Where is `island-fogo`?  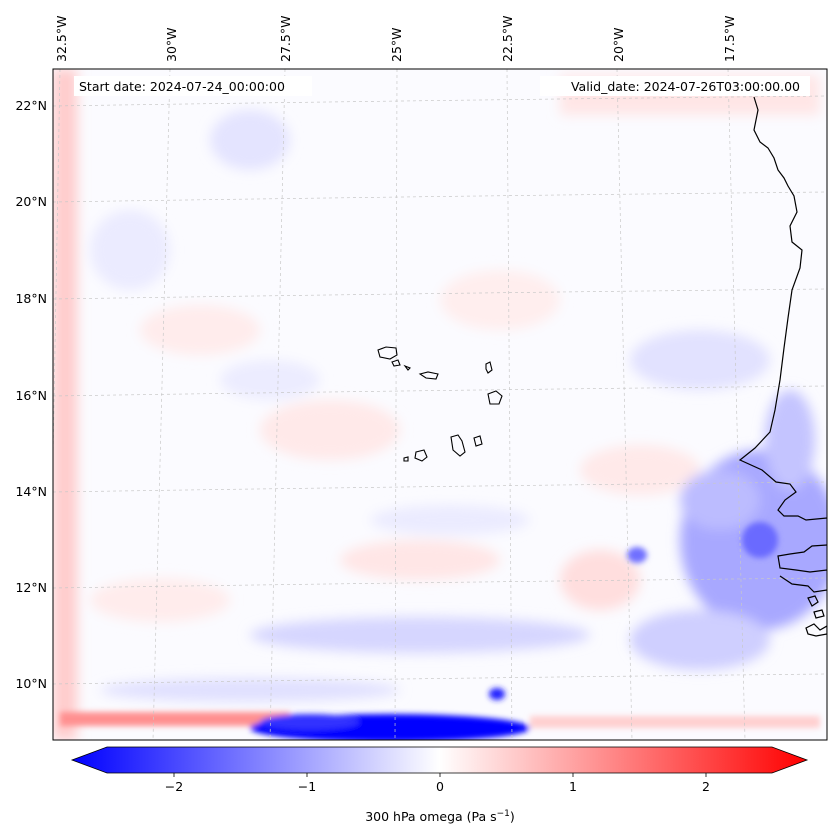 island-fogo is located at coordinates (421, 455).